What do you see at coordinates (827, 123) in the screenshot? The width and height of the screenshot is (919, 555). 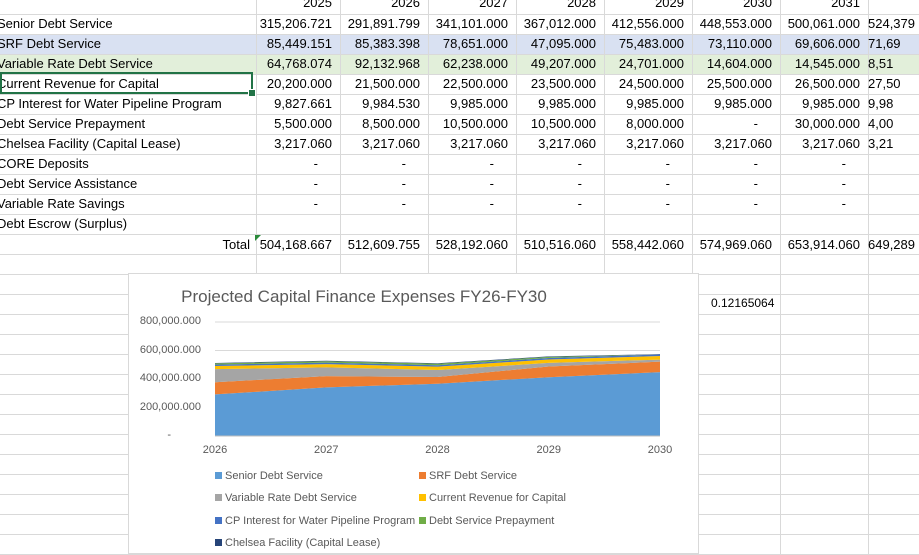 I see `value-cell: 30,000.000` at bounding box center [827, 123].